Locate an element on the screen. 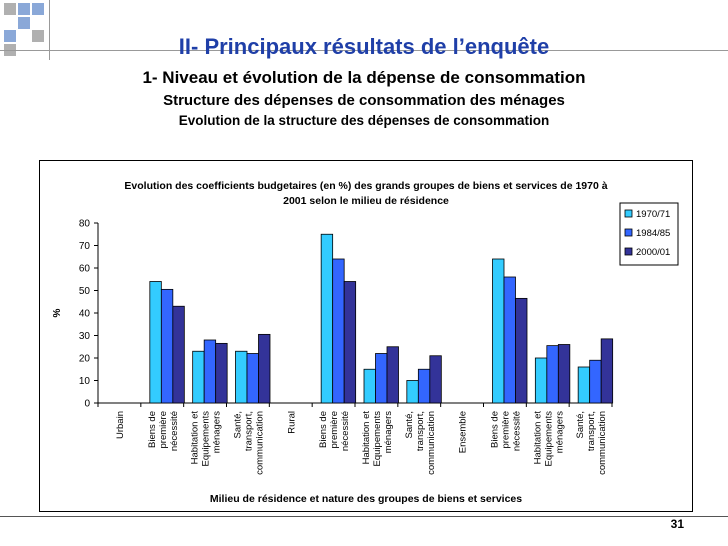 This screenshot has height=546, width=728. x-category-label: Urbain is located at coordinates (120, 425).